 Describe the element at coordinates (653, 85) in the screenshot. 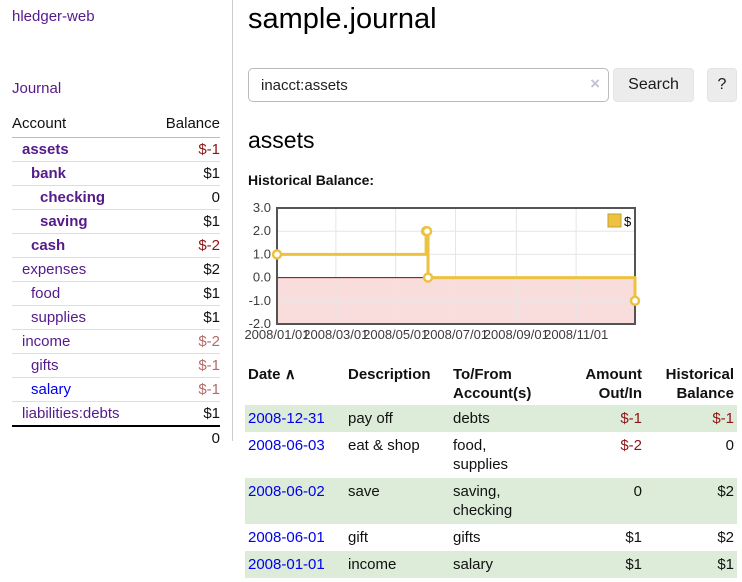

I see `search-button: Search` at that location.